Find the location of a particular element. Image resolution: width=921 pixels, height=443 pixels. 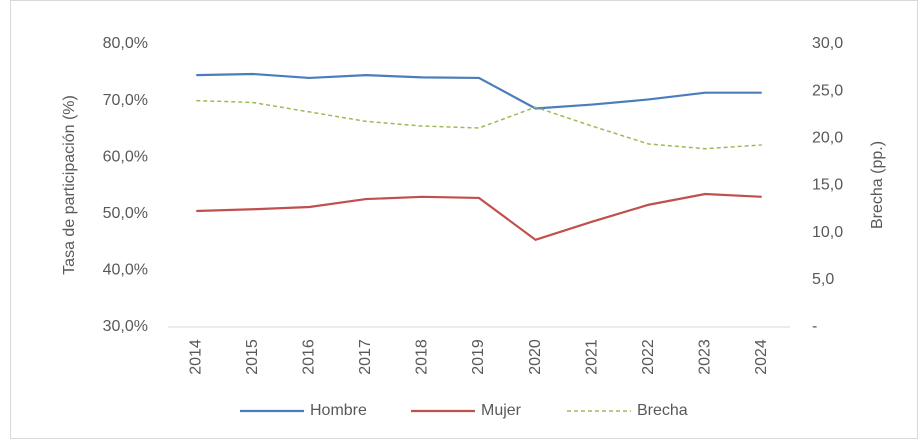

x-tick-label: 2014 is located at coordinates (195, 357).